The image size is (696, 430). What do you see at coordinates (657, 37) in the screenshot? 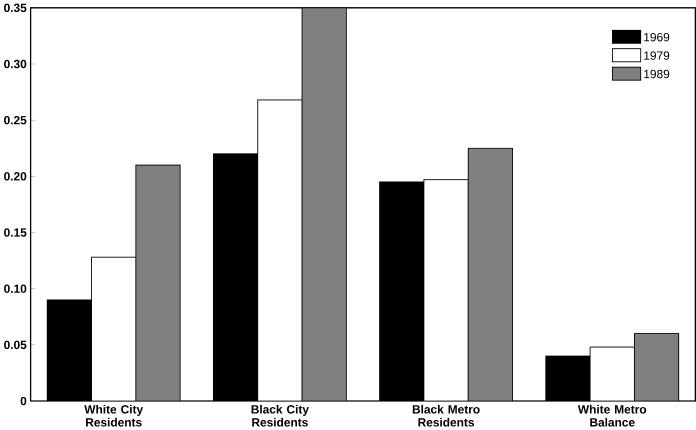
I see `legend-label: 1969` at bounding box center [657, 37].